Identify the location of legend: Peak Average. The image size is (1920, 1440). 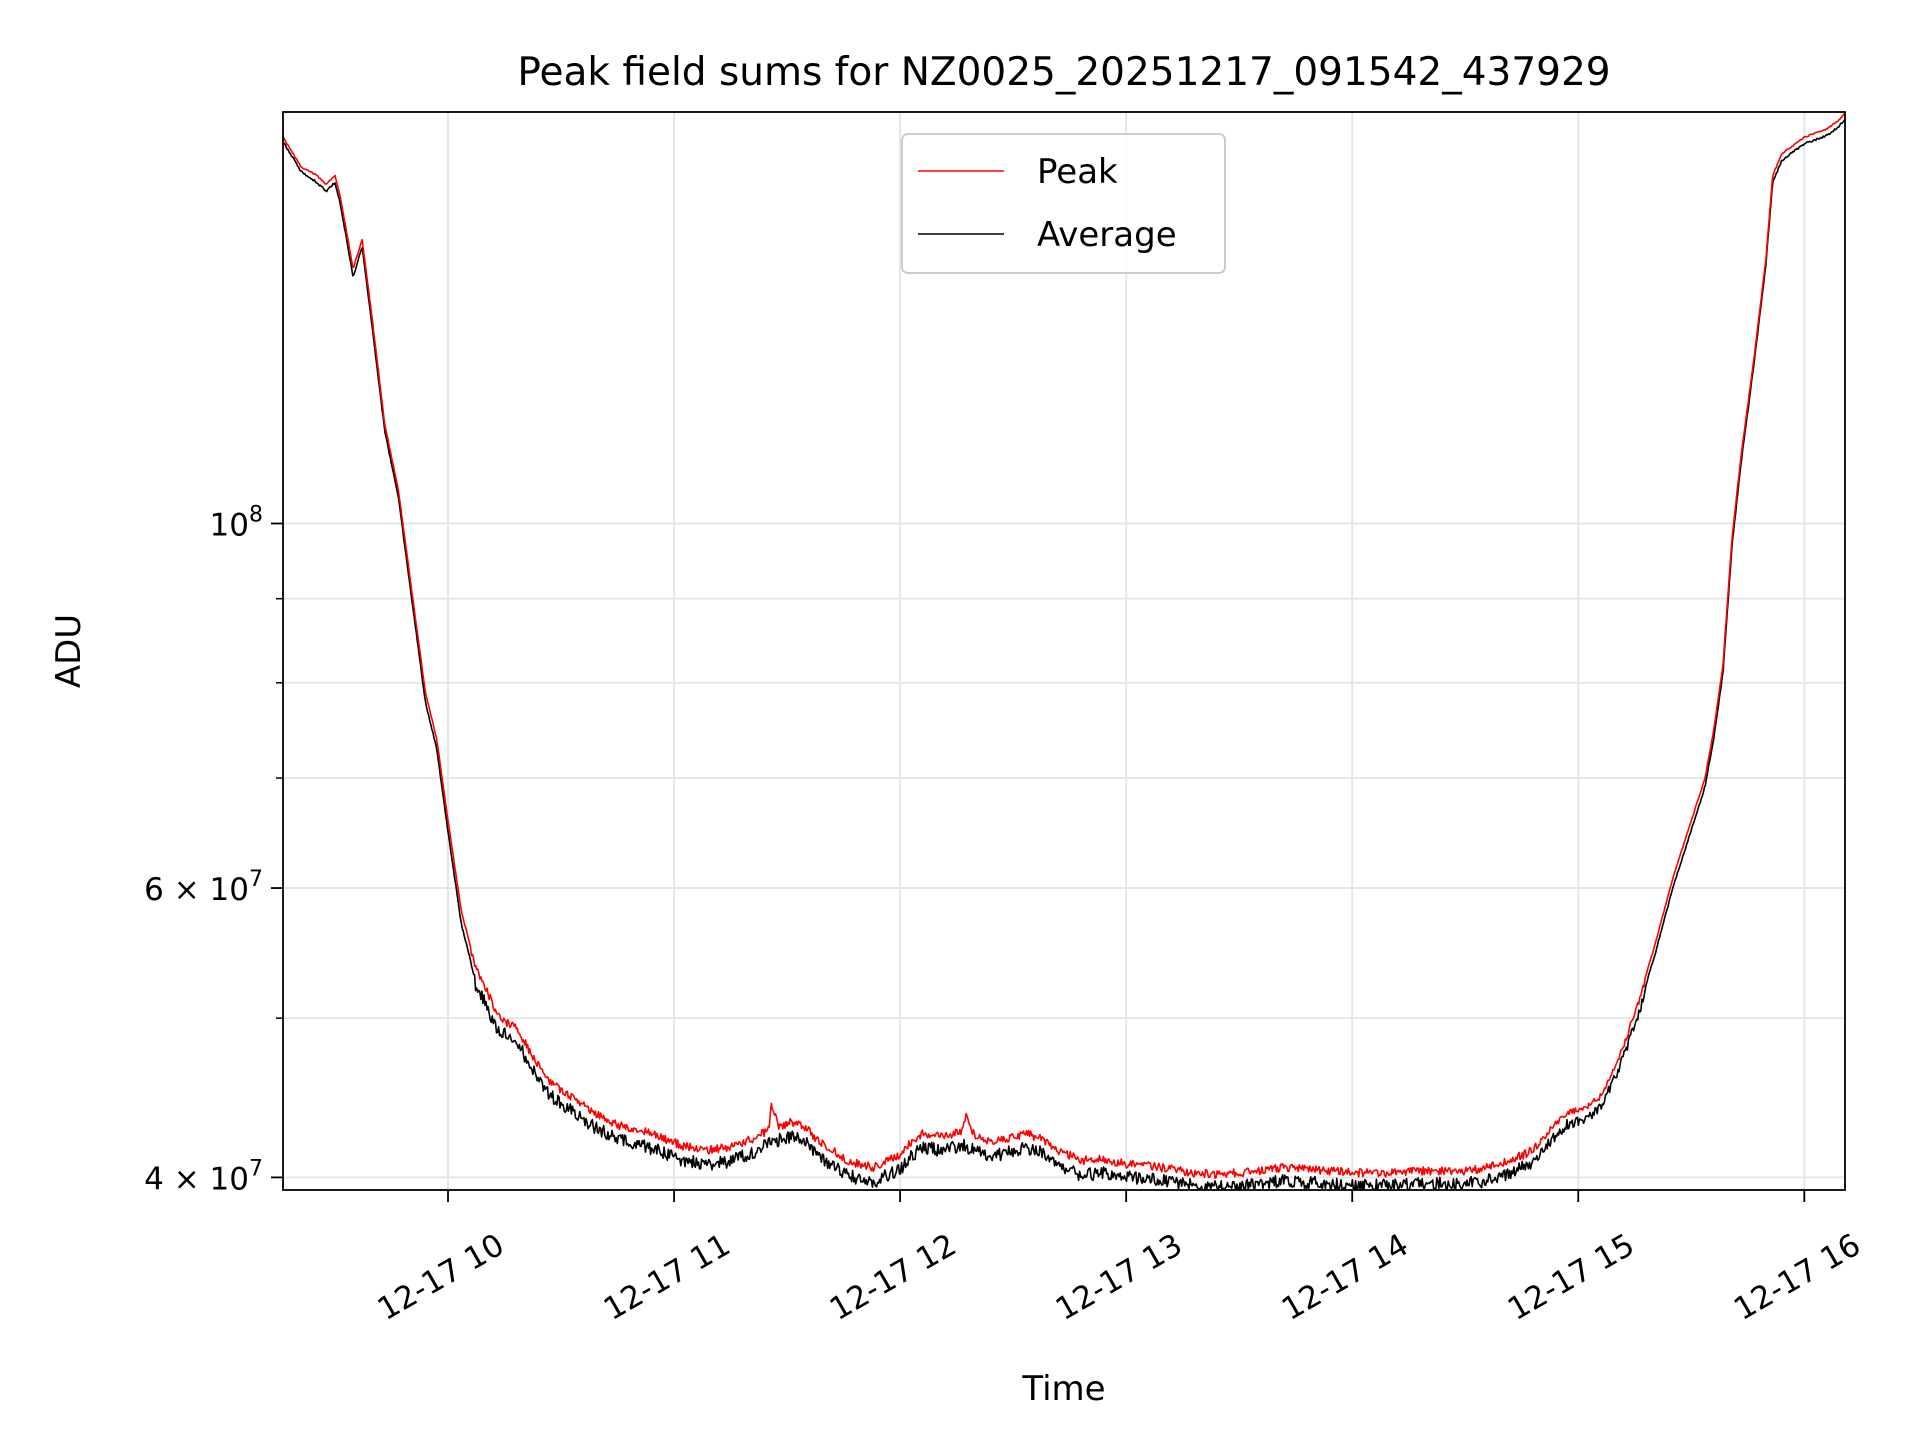
(1063, 203).